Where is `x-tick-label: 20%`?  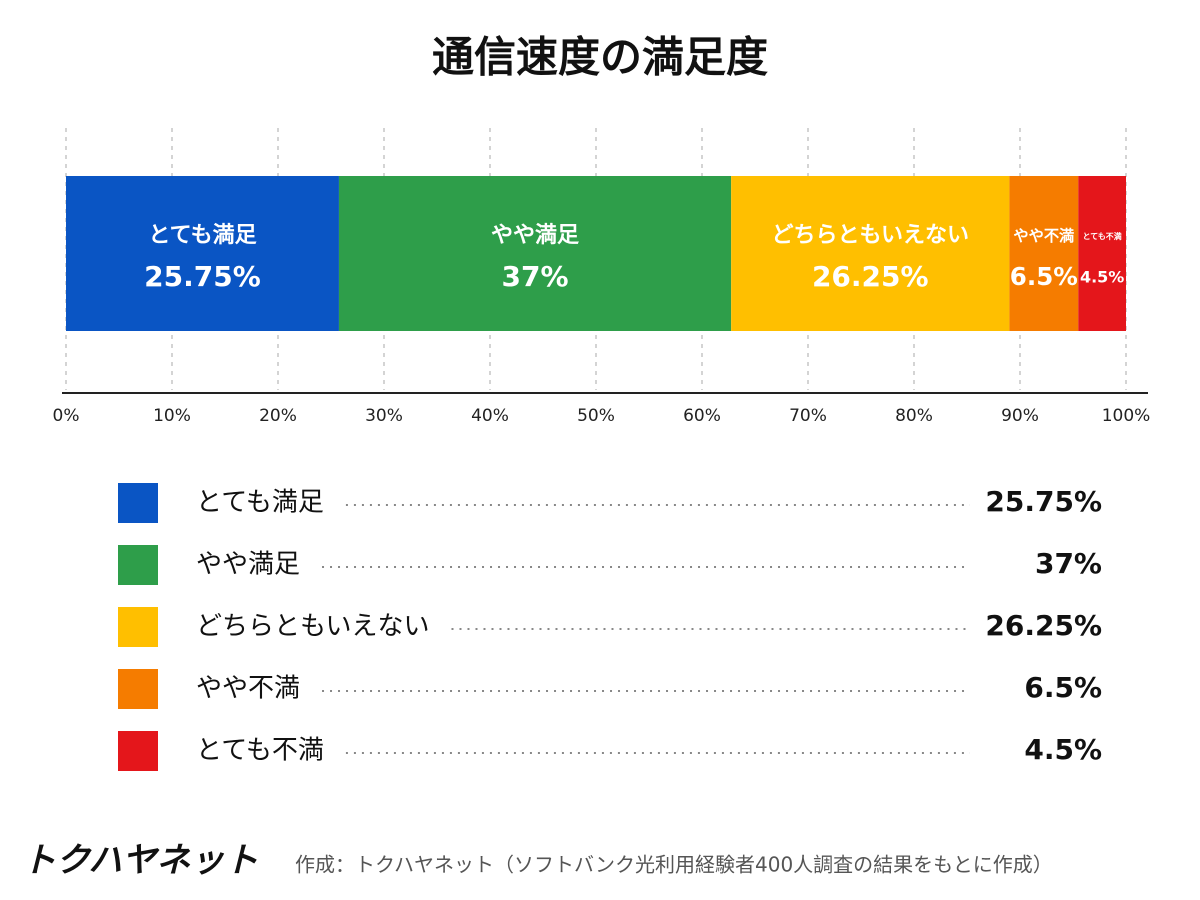
x-tick-label: 20% is located at coordinates (278, 416).